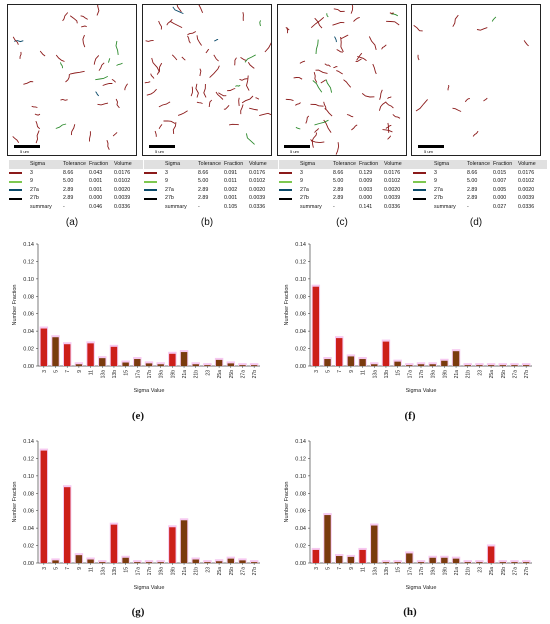 The width and height of the screenshot is (550, 624). I want to click on legend-cell: 0.0102, so click(257, 181).